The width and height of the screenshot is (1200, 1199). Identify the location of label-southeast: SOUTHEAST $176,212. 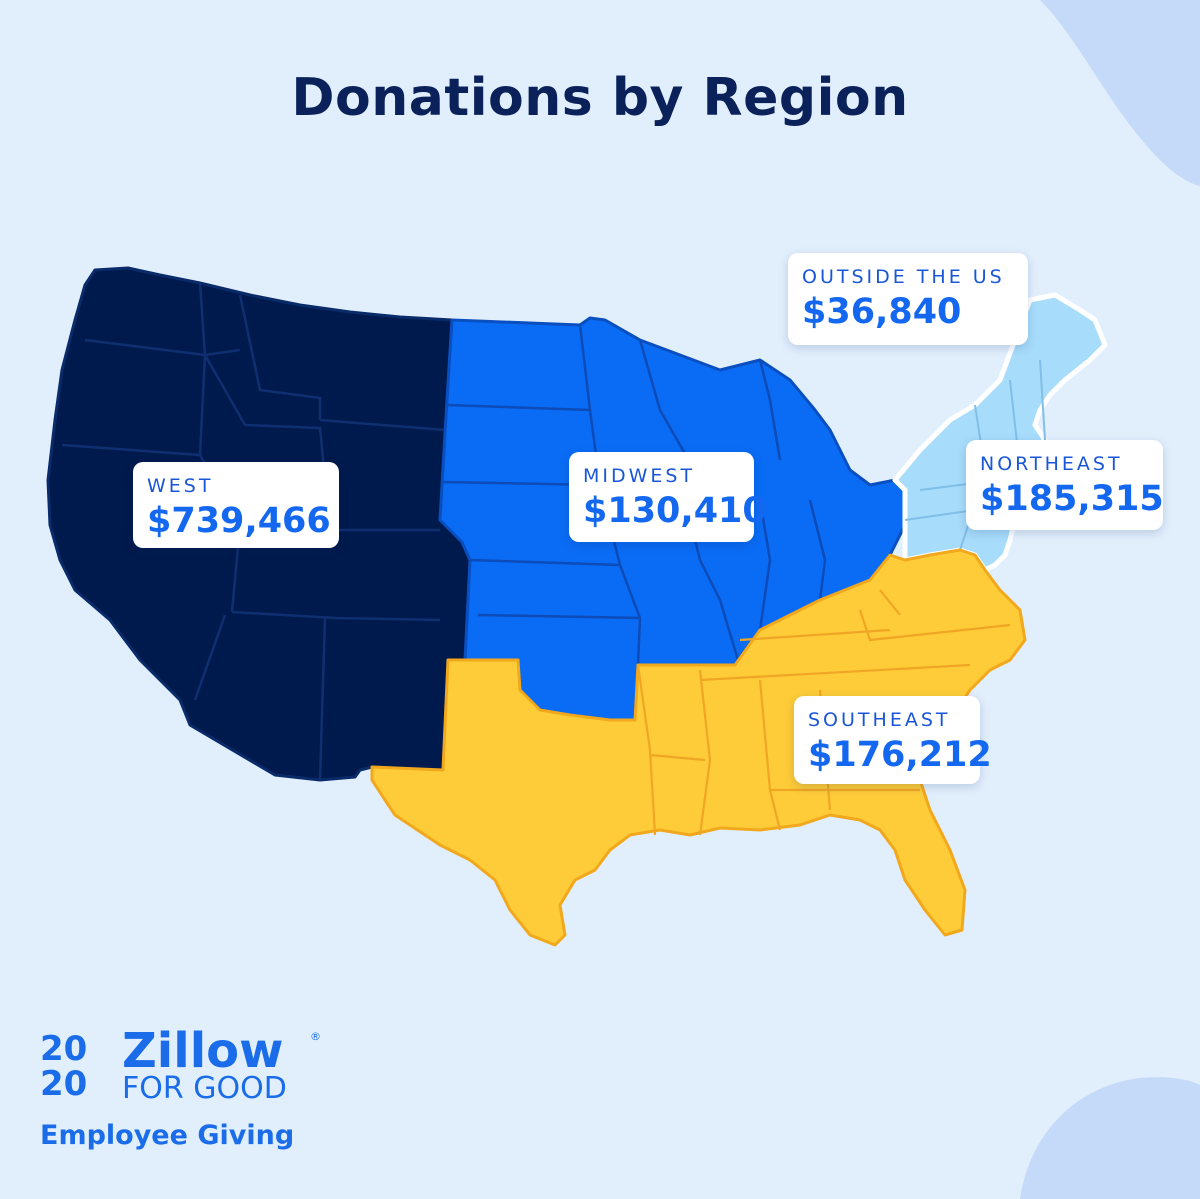
(893, 740).